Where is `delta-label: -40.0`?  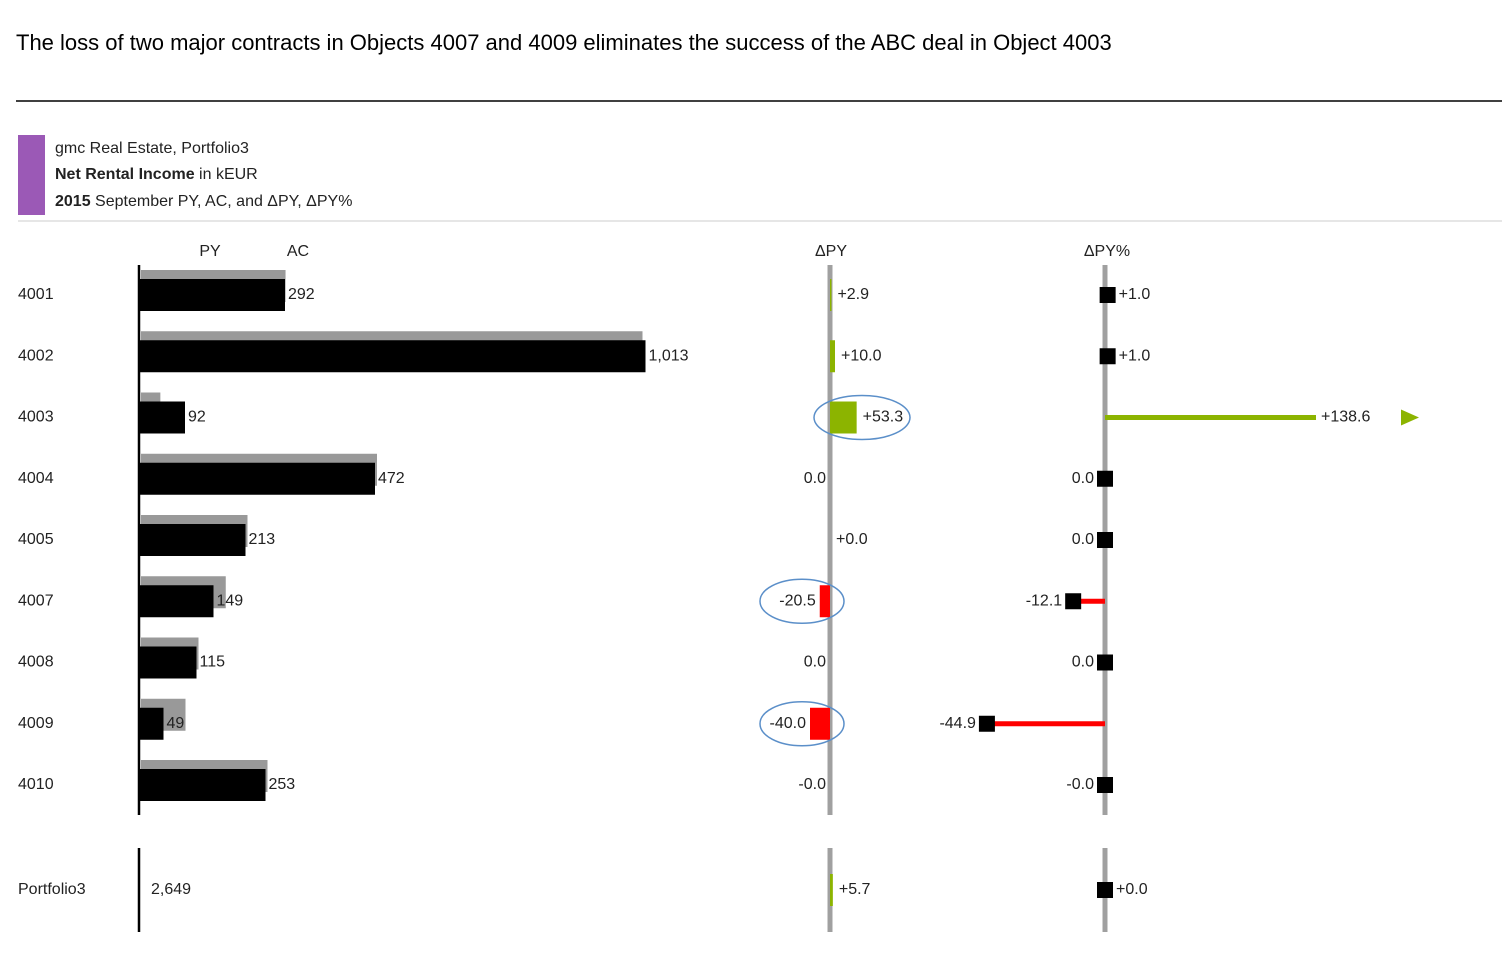 delta-label: -40.0 is located at coordinates (788, 723).